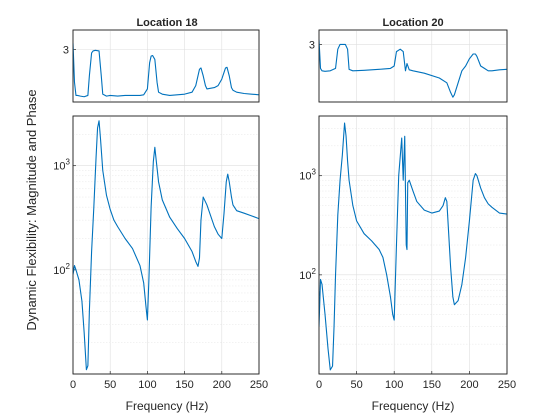  Describe the element at coordinates (31, 209) in the screenshot. I see `figure-ylabel: Dynamic Flexibility: Magnitude and Phase` at that location.